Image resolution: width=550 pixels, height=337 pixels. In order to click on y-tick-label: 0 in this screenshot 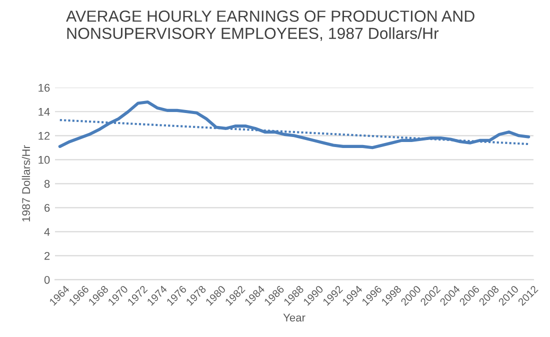, I will do `click(47, 280)`.